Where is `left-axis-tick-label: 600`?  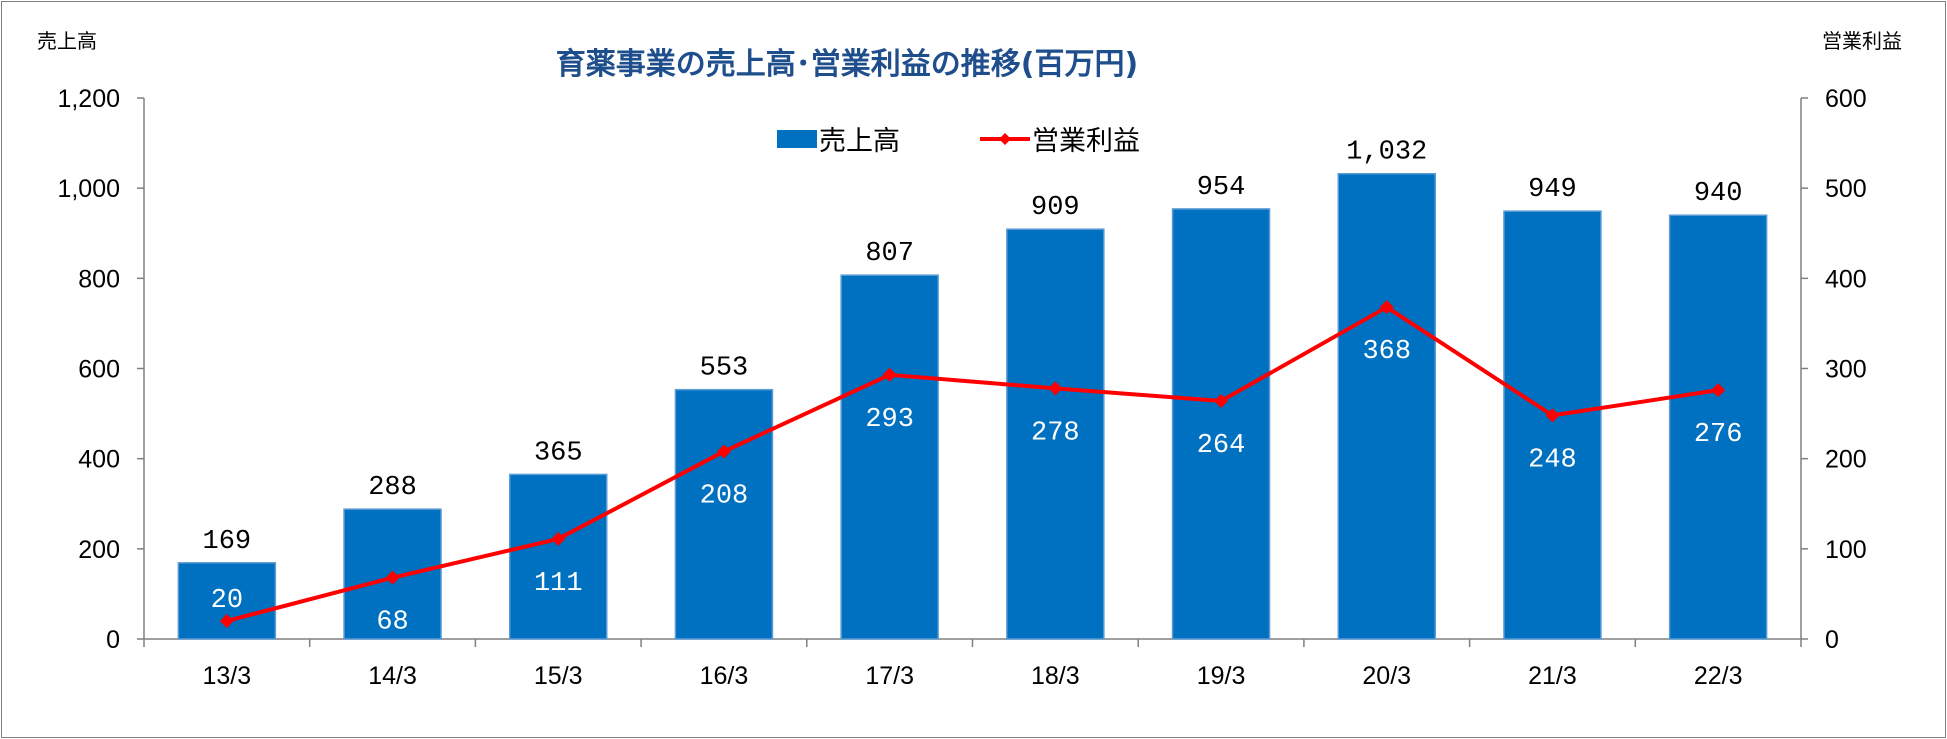 left-axis-tick-label: 600 is located at coordinates (99, 370).